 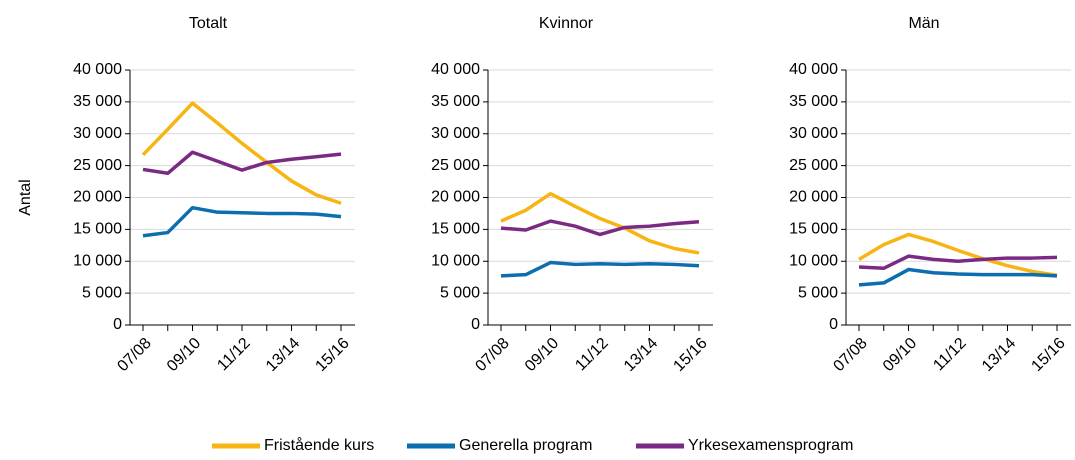 What do you see at coordinates (319, 445) in the screenshot?
I see `legend-label: Fristående kurs` at bounding box center [319, 445].